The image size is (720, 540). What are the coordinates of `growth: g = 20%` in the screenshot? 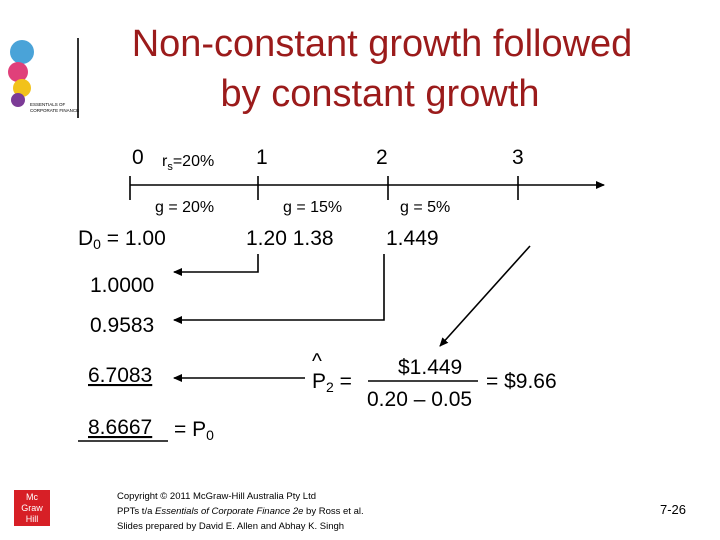 It's located at (184, 207).